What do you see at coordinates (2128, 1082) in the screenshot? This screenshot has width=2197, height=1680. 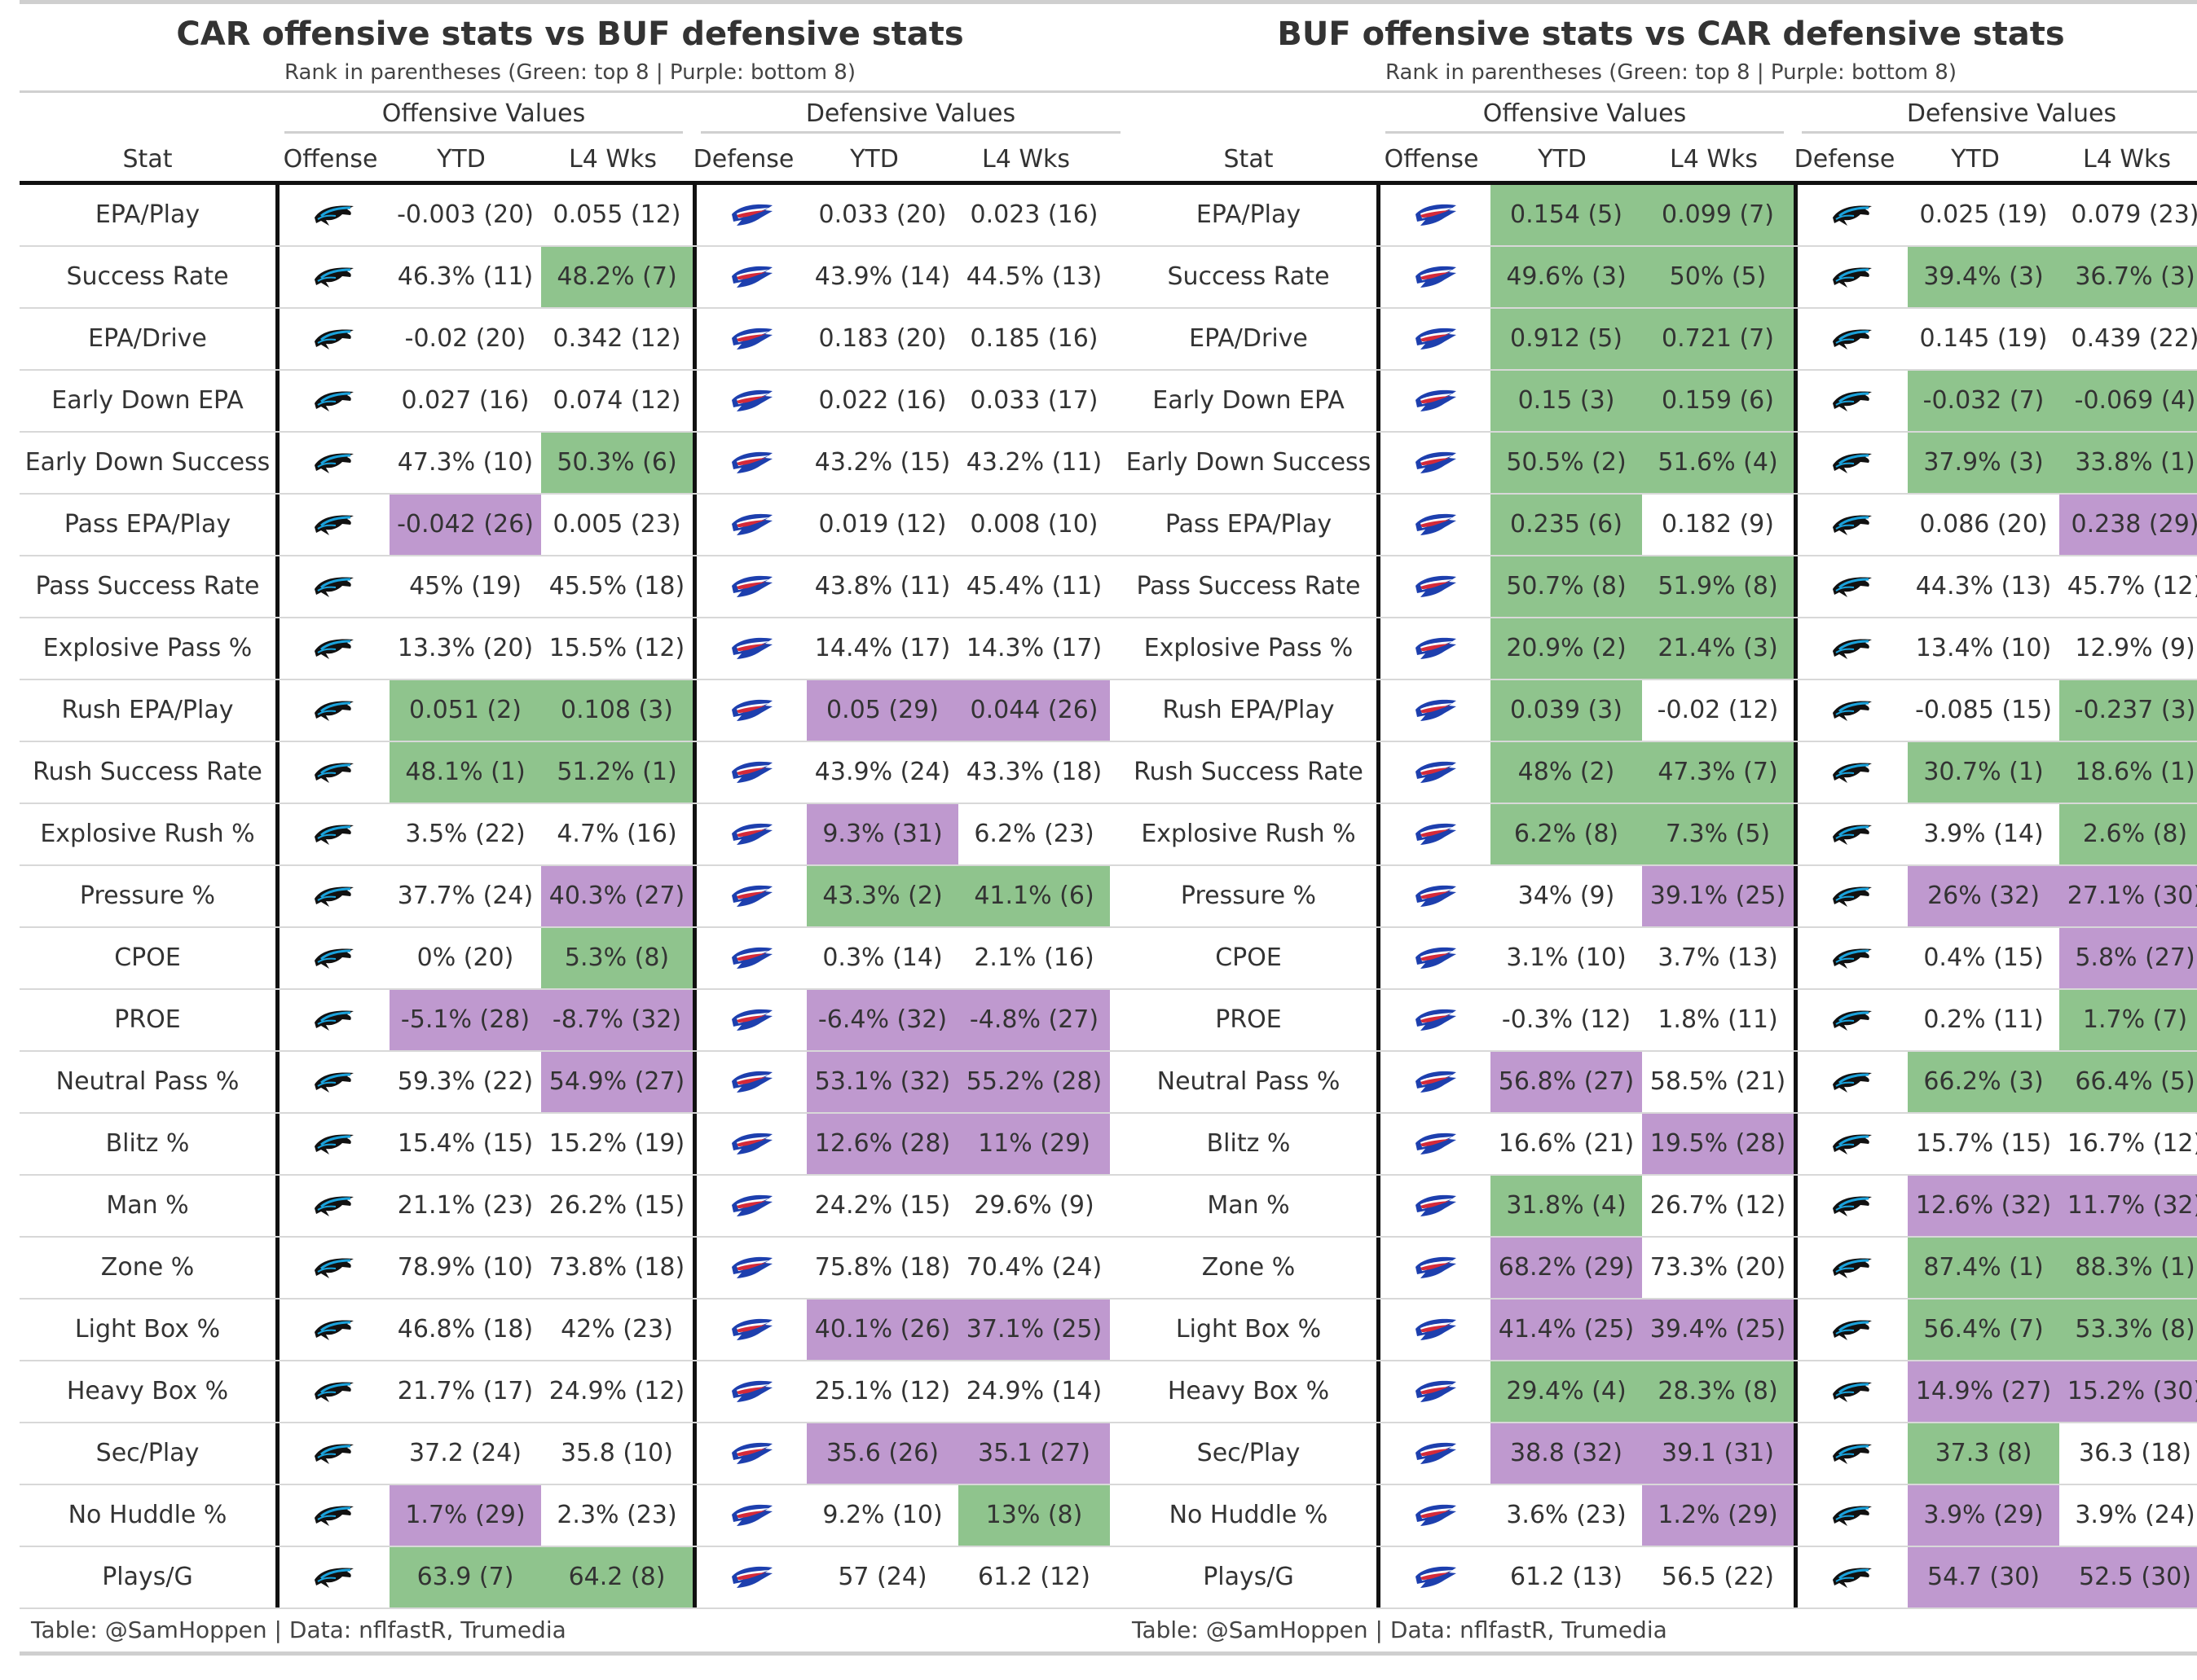 I see `defense-l4-value: 66.4% (5)` at bounding box center [2128, 1082].